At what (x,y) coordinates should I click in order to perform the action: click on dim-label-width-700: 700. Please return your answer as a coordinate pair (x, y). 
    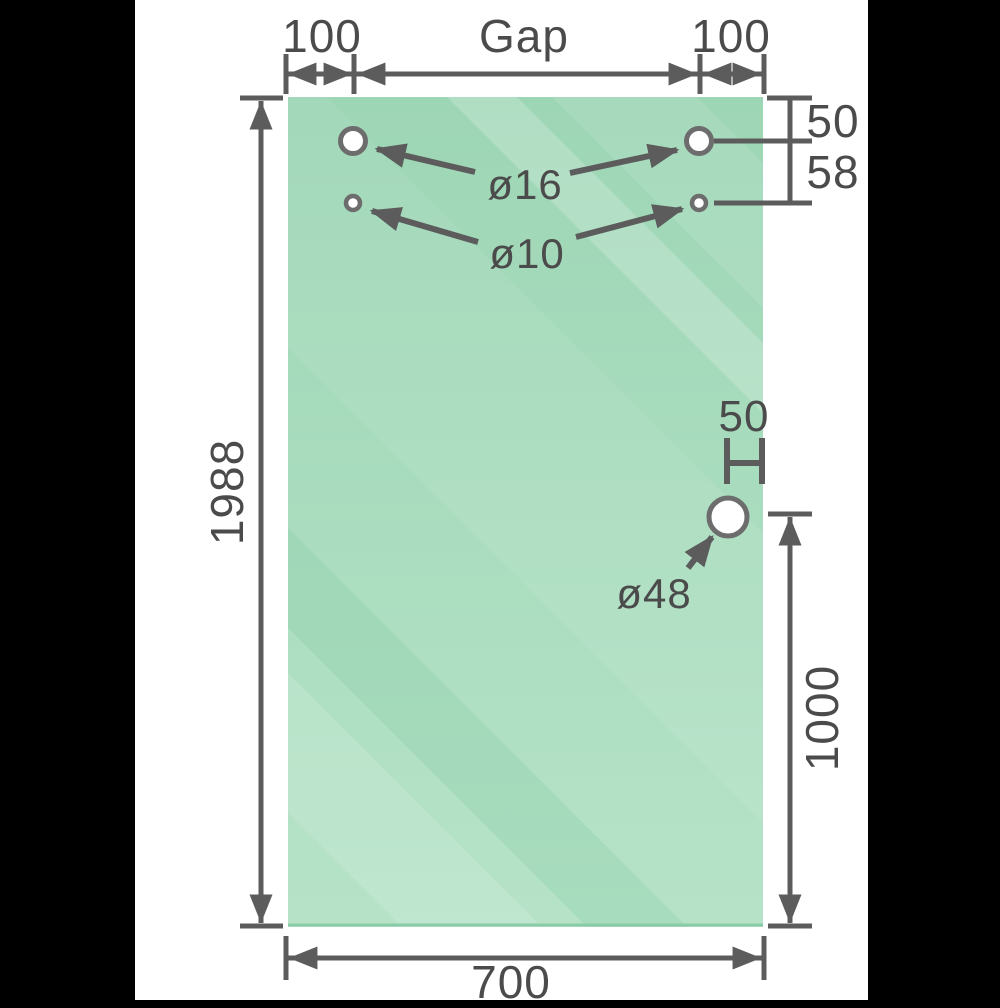
    Looking at the image, I should click on (511, 982).